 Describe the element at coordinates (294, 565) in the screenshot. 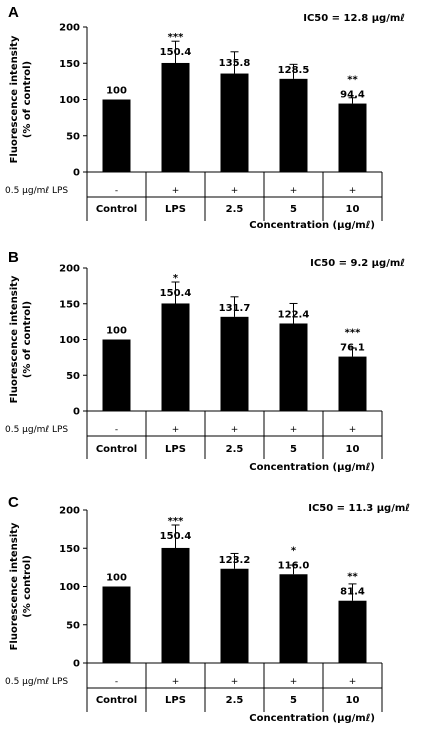

I see `data-label: 116.0` at that location.